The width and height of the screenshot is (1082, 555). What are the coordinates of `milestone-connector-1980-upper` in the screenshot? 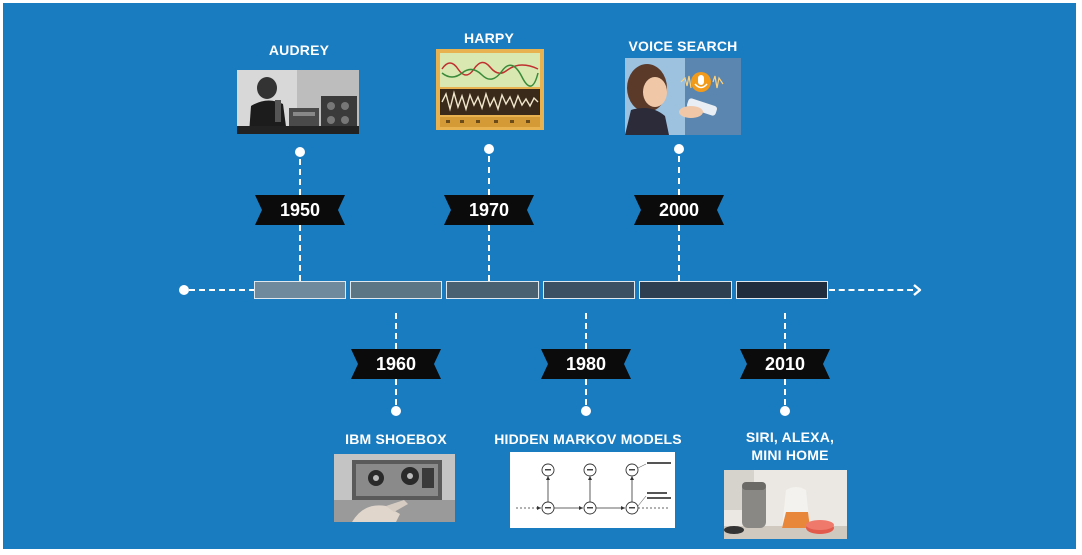 It's located at (586, 331).